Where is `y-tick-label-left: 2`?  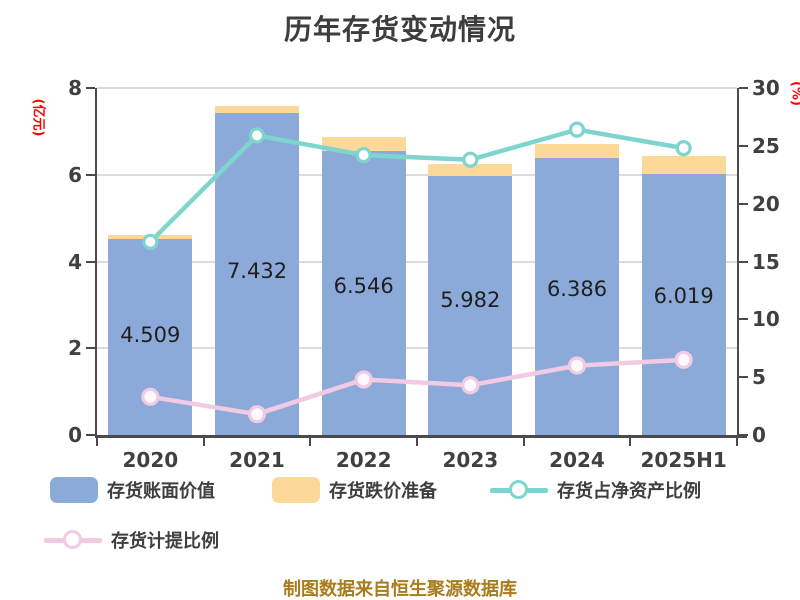
y-tick-label-left: 2 is located at coordinates (75, 348).